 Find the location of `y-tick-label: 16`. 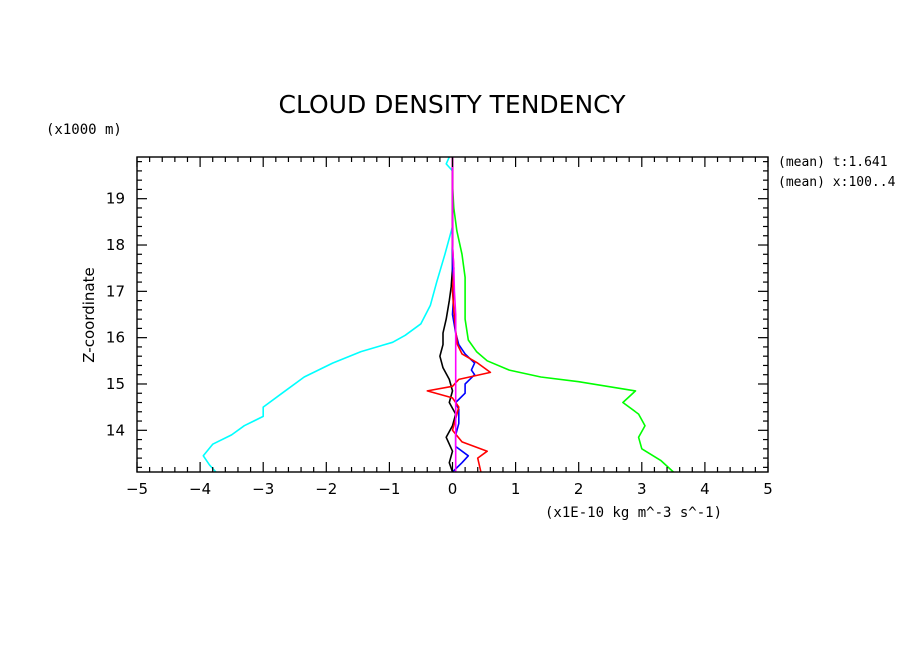

y-tick-label: 16 is located at coordinates (115, 338).